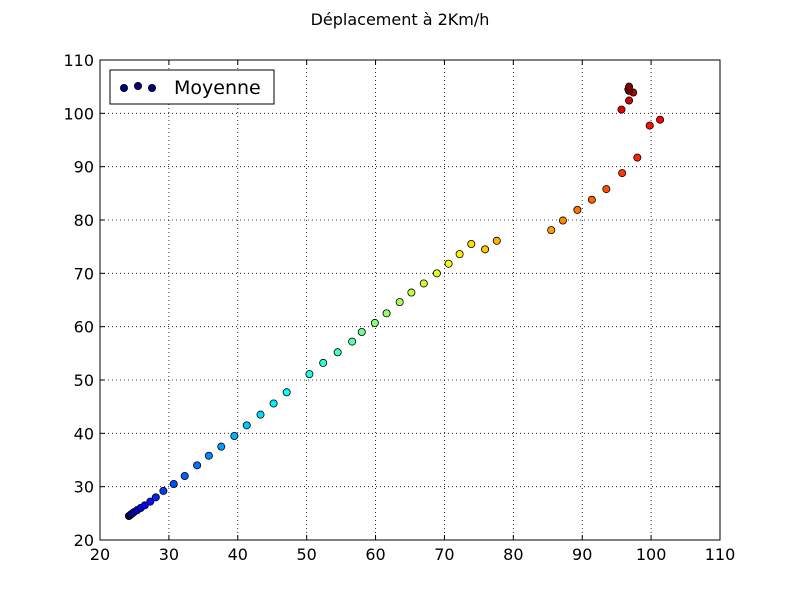 Image resolution: width=800 pixels, height=600 pixels. What do you see at coordinates (84, 540) in the screenshot?
I see `y-tick-label: 20` at bounding box center [84, 540].